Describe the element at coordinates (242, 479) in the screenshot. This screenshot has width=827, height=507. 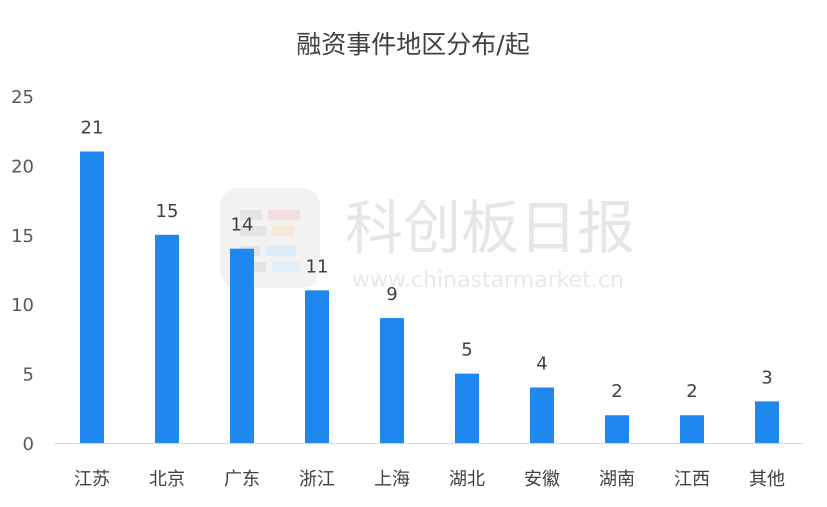
I see `x-category-label: 广东` at that location.